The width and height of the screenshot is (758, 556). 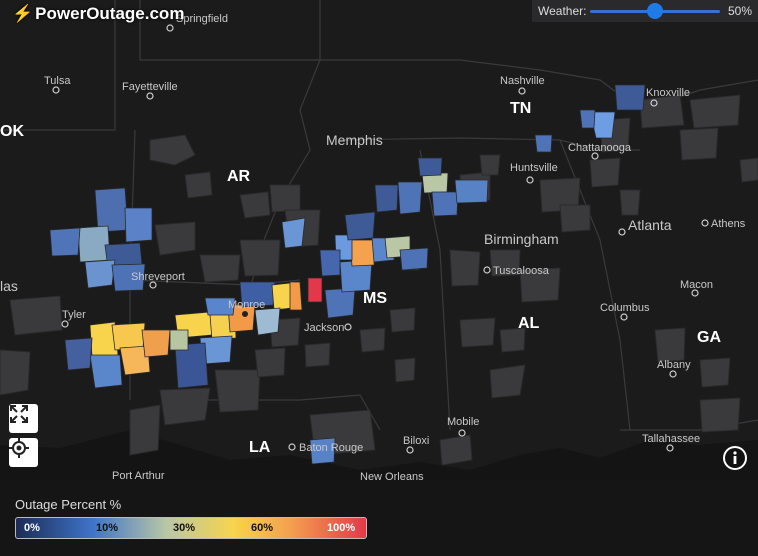 I want to click on monroe-marker, so click(x=245, y=314).